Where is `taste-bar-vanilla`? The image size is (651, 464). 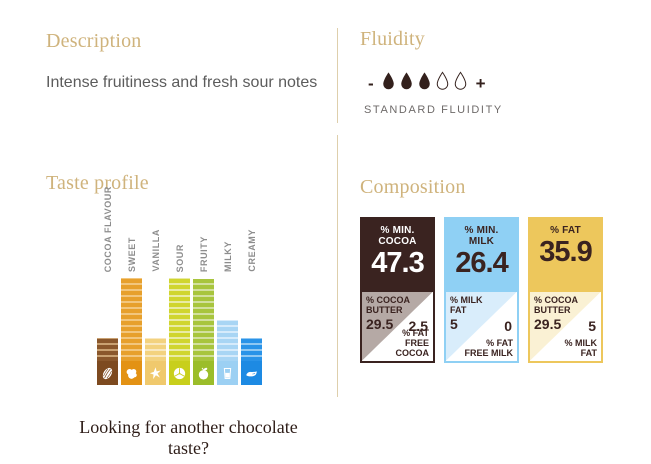
taste-bar-vanilla is located at coordinates (155, 361).